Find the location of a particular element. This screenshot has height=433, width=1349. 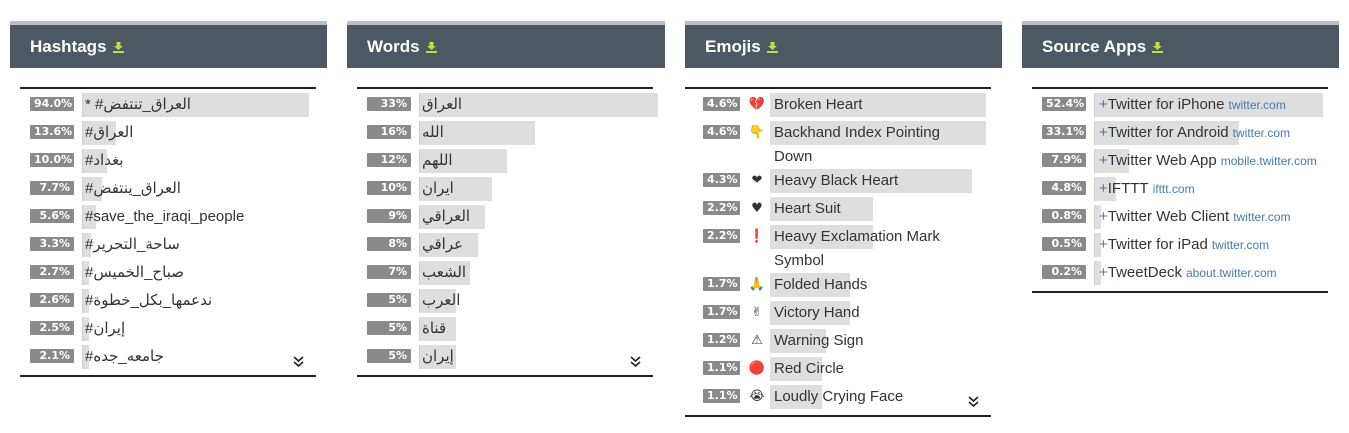

word-item: 16% الله is located at coordinates (505, 135).